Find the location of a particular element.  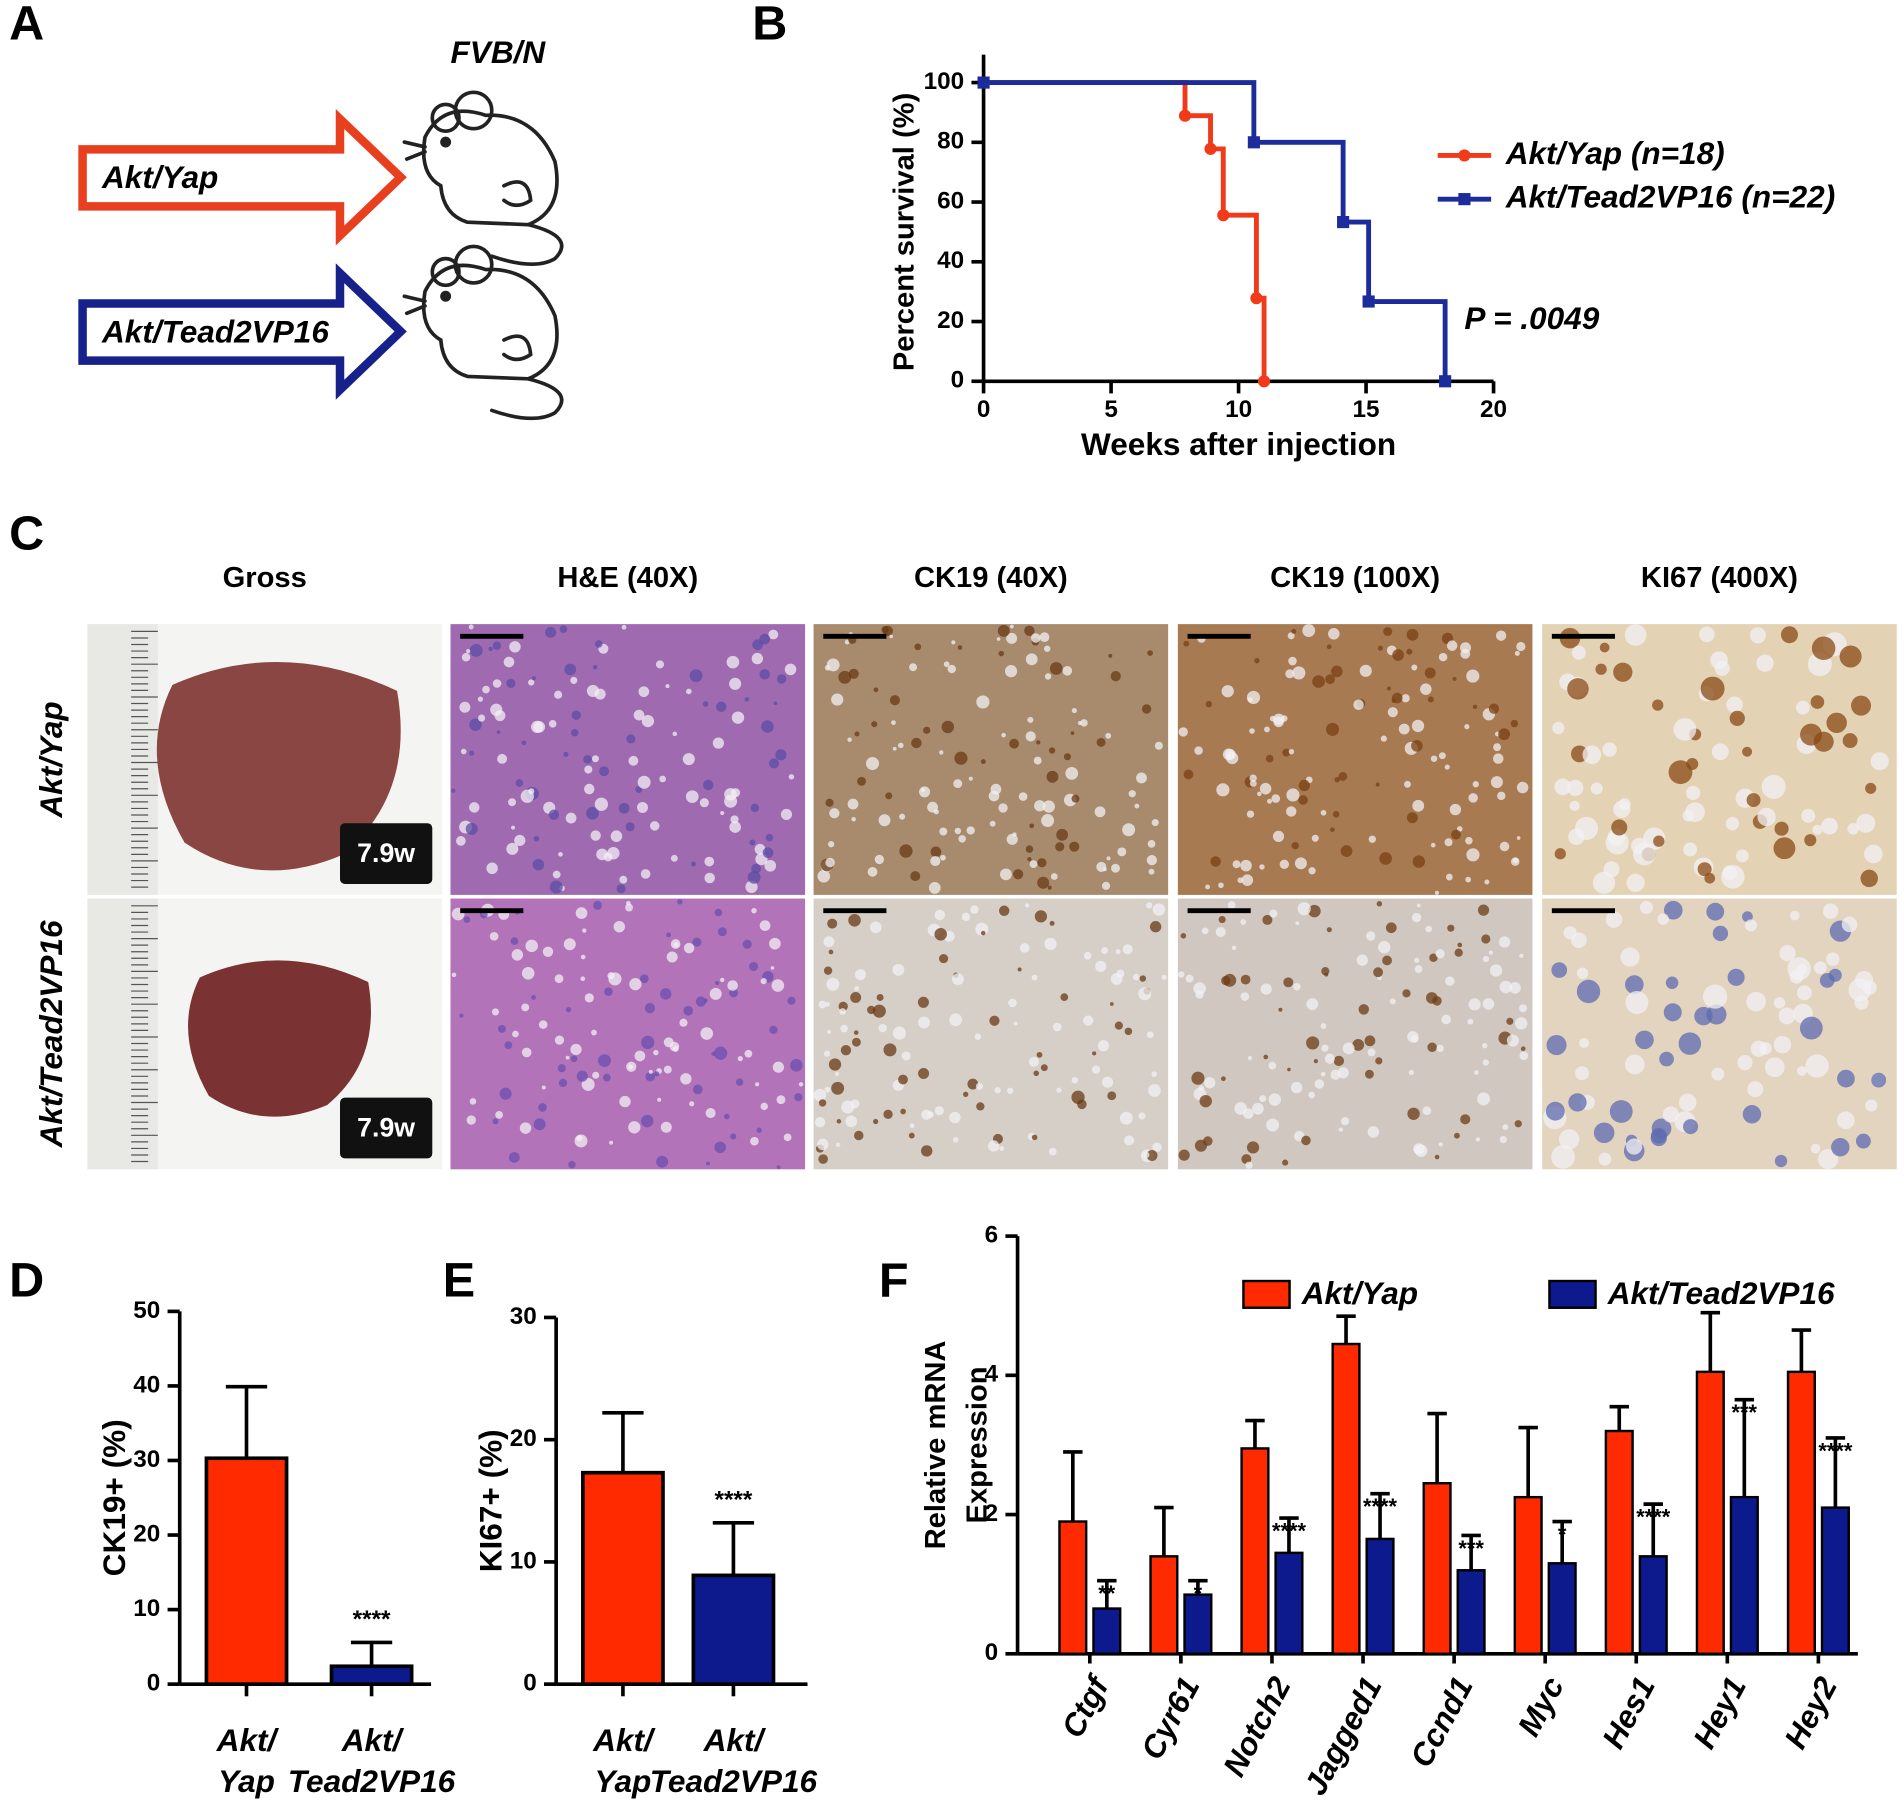

y-tick-label: 30 is located at coordinates (523, 1316).